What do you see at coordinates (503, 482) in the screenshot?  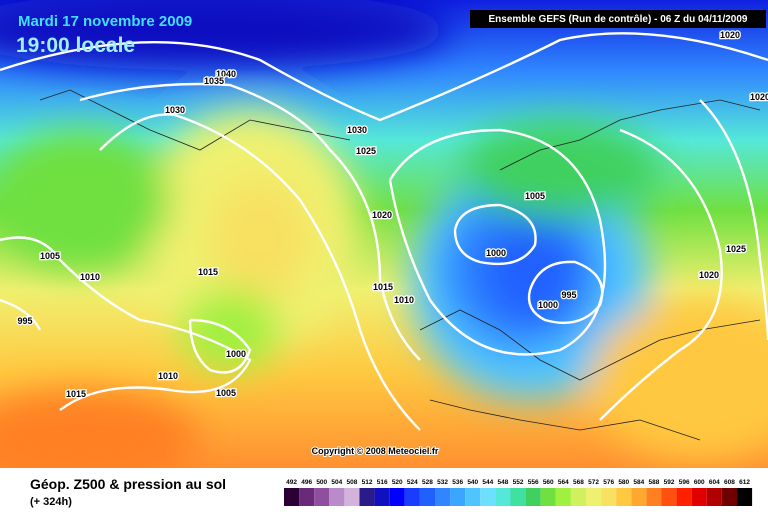 I see `scale-label: 548` at bounding box center [503, 482].